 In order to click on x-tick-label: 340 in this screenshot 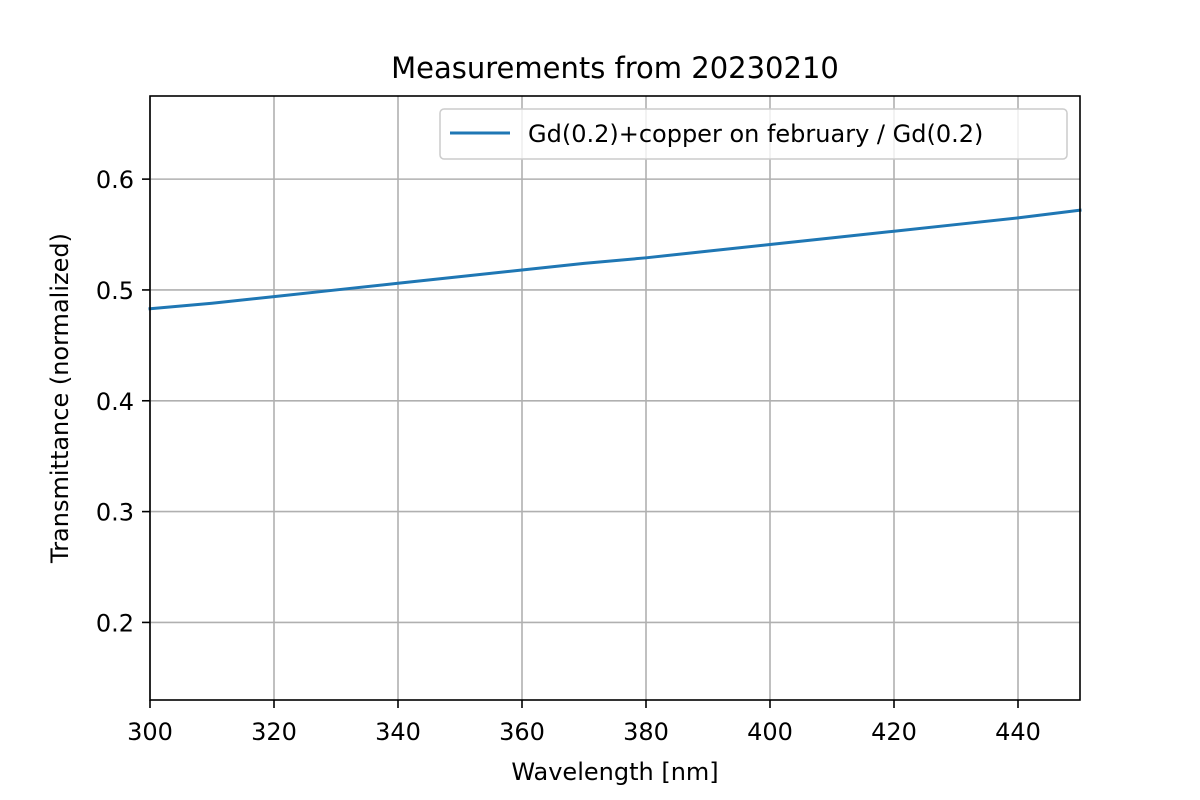, I will do `click(398, 732)`.